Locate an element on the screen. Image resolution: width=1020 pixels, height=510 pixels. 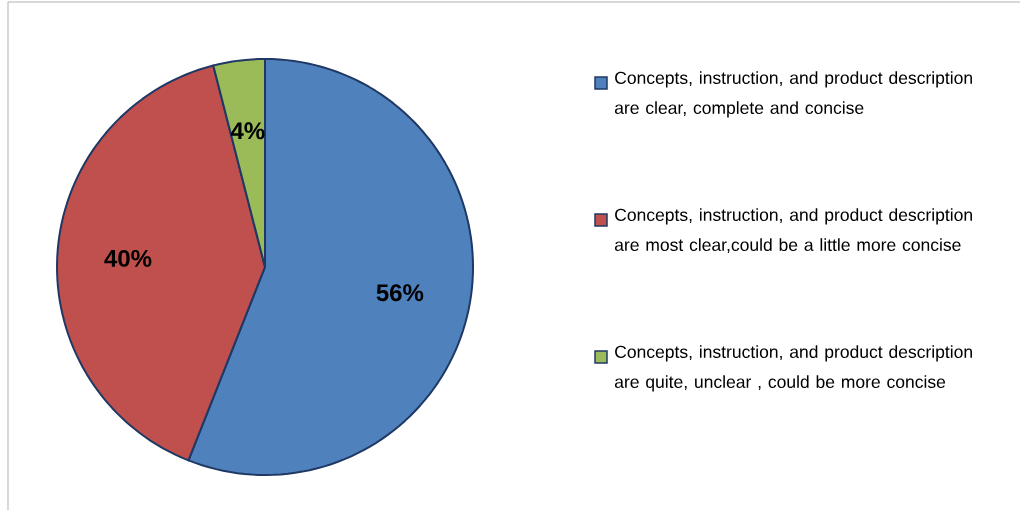
legend-label: Concepts, instruction, and product description are clear, complete and concise is located at coordinates (793, 94).